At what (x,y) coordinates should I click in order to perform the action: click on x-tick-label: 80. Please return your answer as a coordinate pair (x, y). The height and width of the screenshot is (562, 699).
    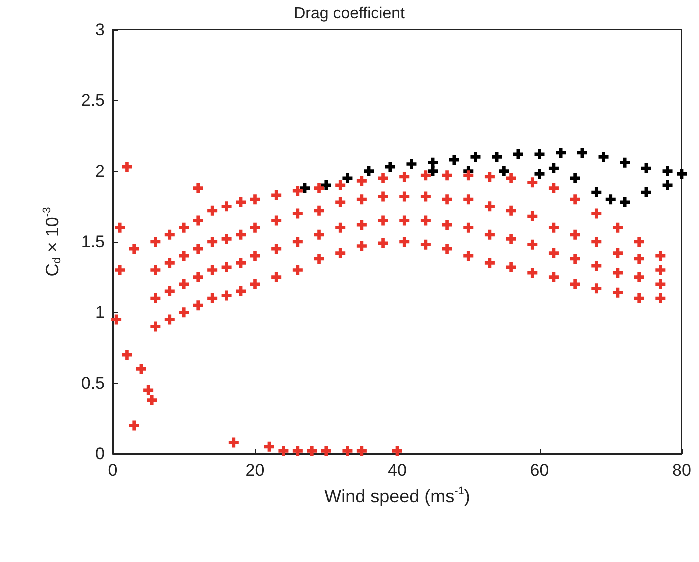
    Looking at the image, I should click on (682, 470).